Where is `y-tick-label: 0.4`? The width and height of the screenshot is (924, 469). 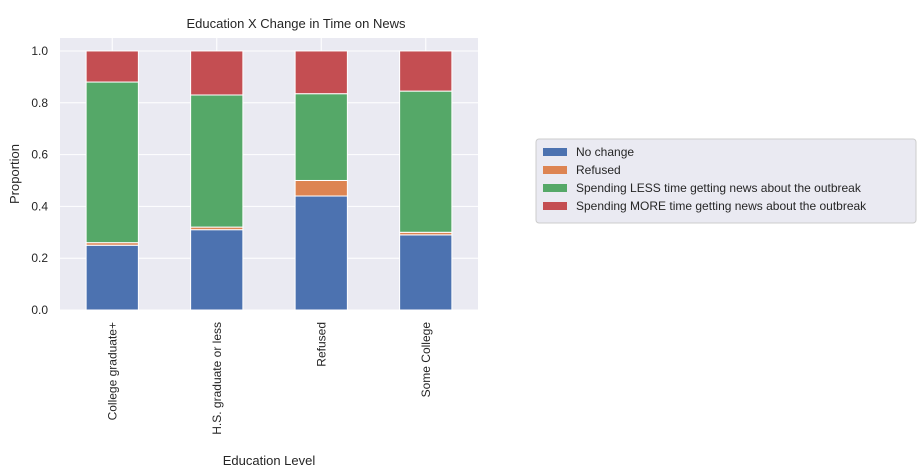 y-tick-label: 0.4 is located at coordinates (39, 206).